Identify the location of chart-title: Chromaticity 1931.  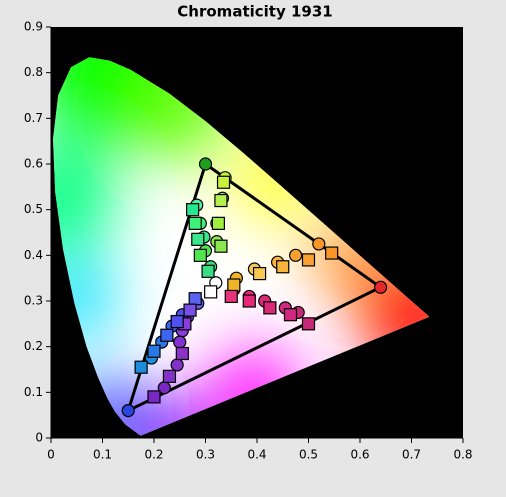
(254, 12).